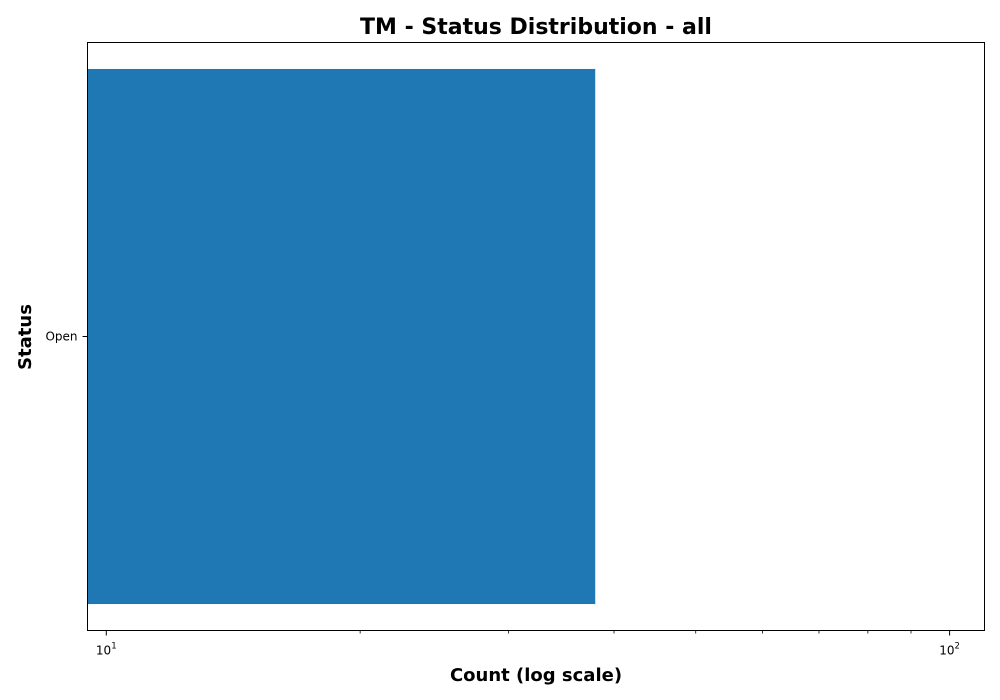 Image resolution: width=1000 pixels, height=700 pixels. Describe the element at coordinates (106, 650) in the screenshot. I see `x-tick-label: 10¹` at that location.